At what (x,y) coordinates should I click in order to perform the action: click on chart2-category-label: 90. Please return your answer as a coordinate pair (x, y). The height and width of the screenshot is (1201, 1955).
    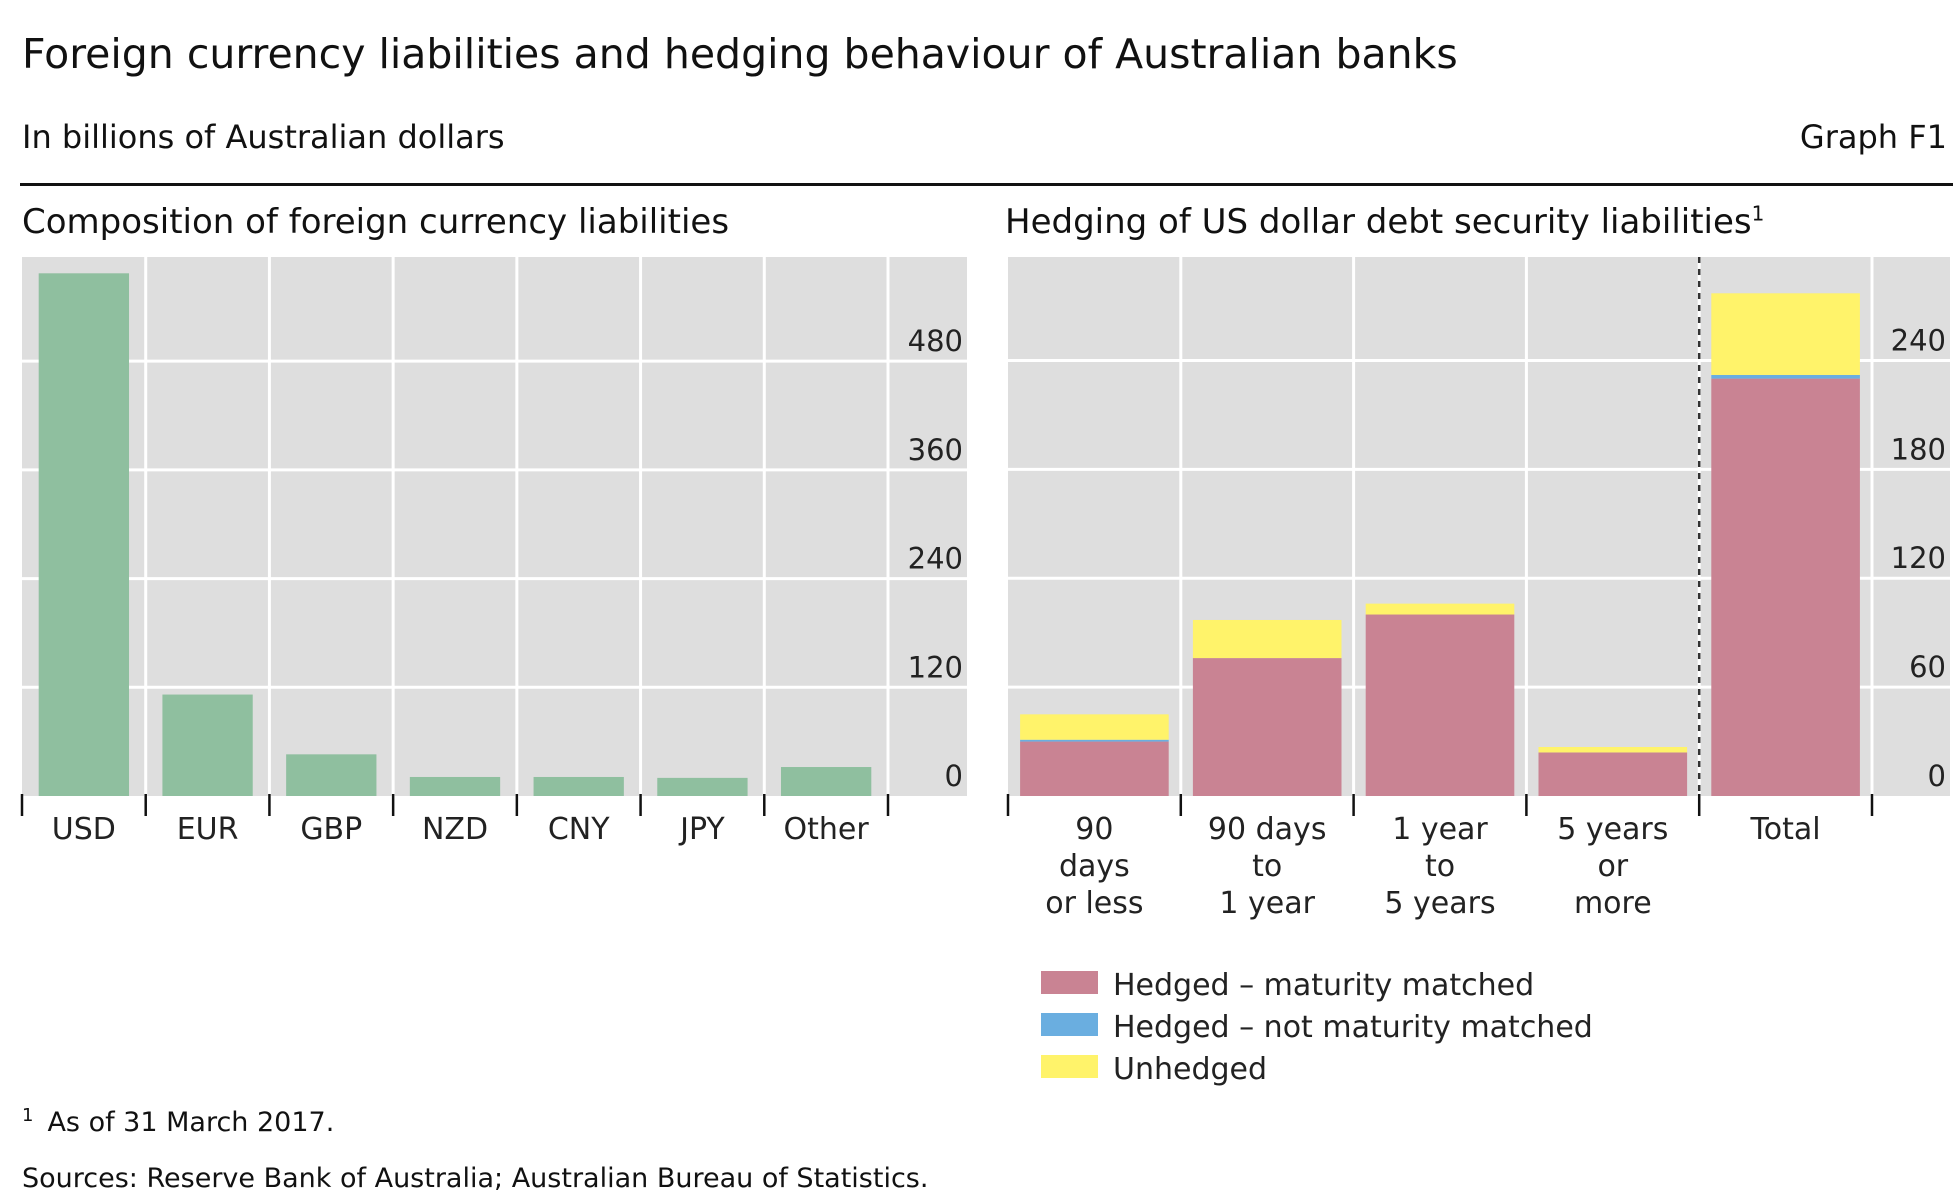
    Looking at the image, I should click on (1094, 829).